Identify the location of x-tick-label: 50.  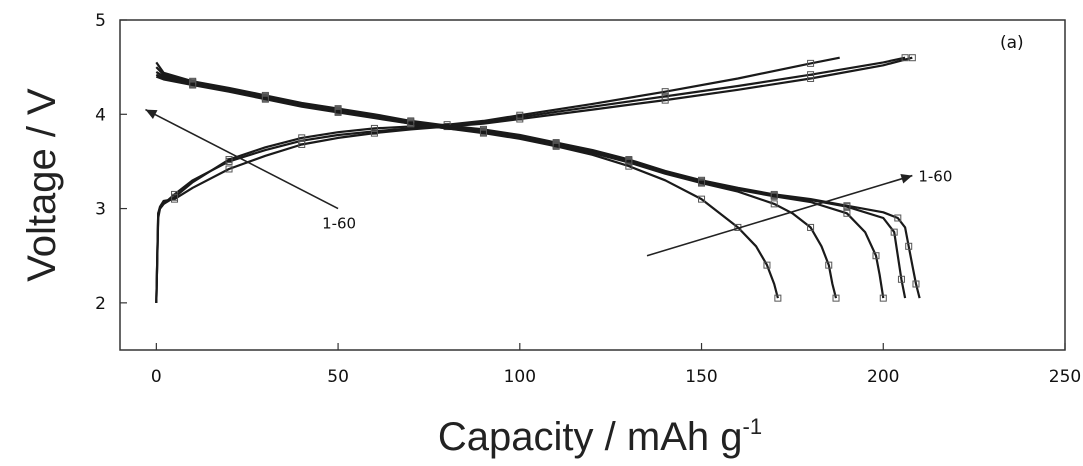
(338, 377).